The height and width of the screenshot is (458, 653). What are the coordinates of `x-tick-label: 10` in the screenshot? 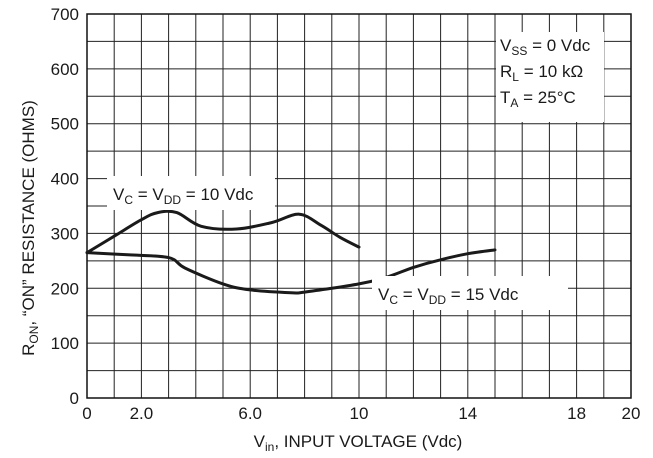 It's located at (359, 413).